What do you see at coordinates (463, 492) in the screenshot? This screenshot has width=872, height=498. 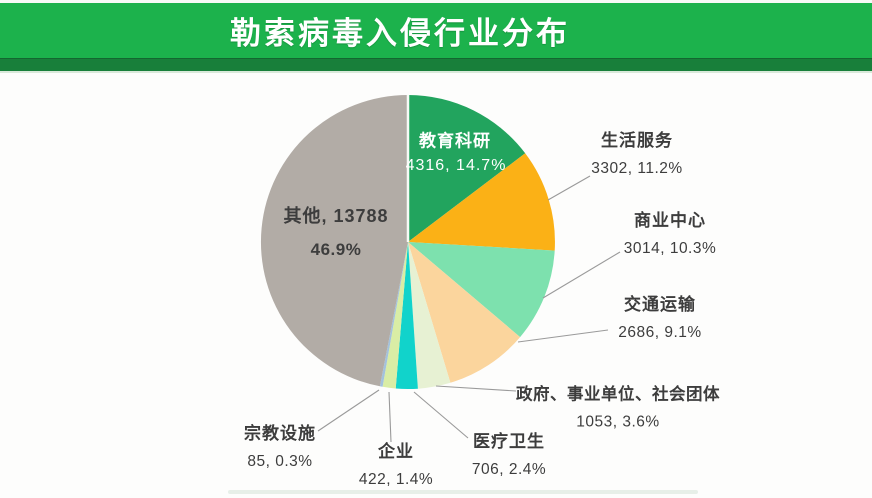 I see `bottom-edge-artifact` at bounding box center [463, 492].